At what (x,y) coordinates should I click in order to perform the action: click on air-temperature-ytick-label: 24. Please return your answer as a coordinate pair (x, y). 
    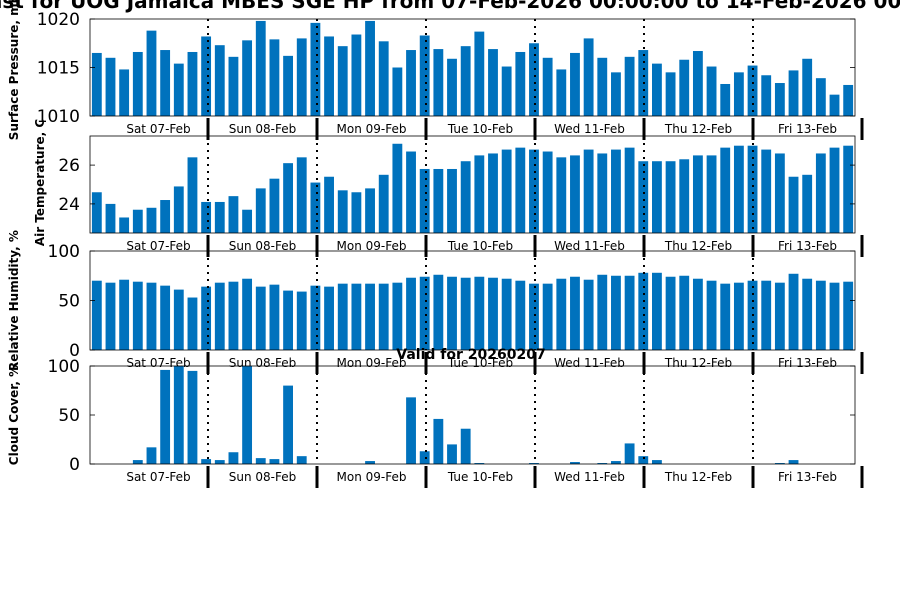
    Looking at the image, I should click on (69, 205).